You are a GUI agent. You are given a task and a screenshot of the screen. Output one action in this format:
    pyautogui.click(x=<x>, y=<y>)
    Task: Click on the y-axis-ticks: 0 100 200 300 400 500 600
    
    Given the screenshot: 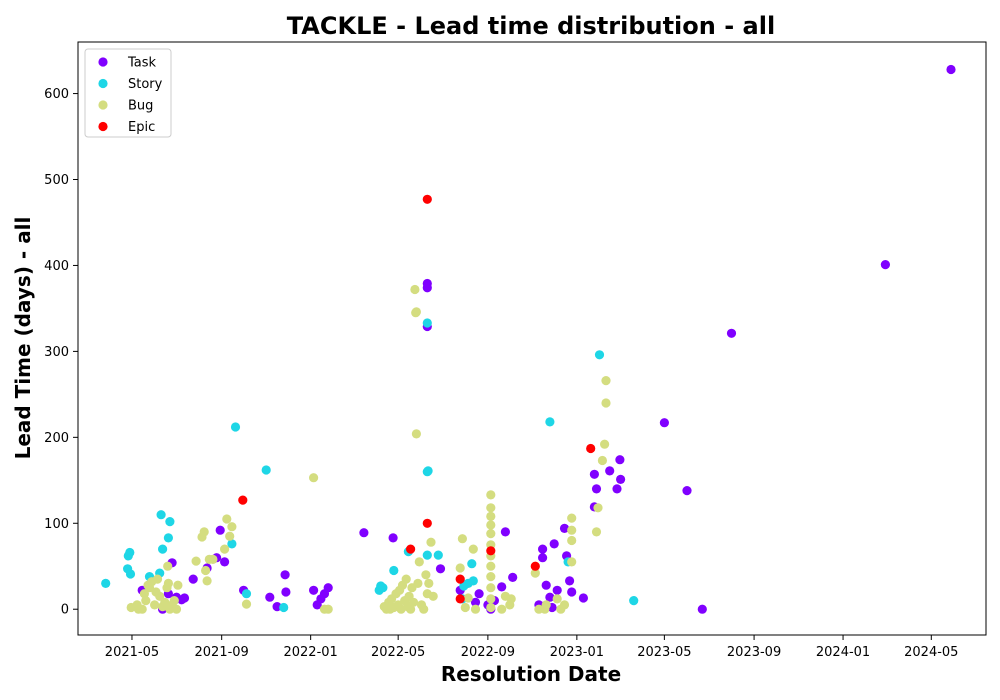 What is the action you would take?
    pyautogui.click(x=61, y=352)
    